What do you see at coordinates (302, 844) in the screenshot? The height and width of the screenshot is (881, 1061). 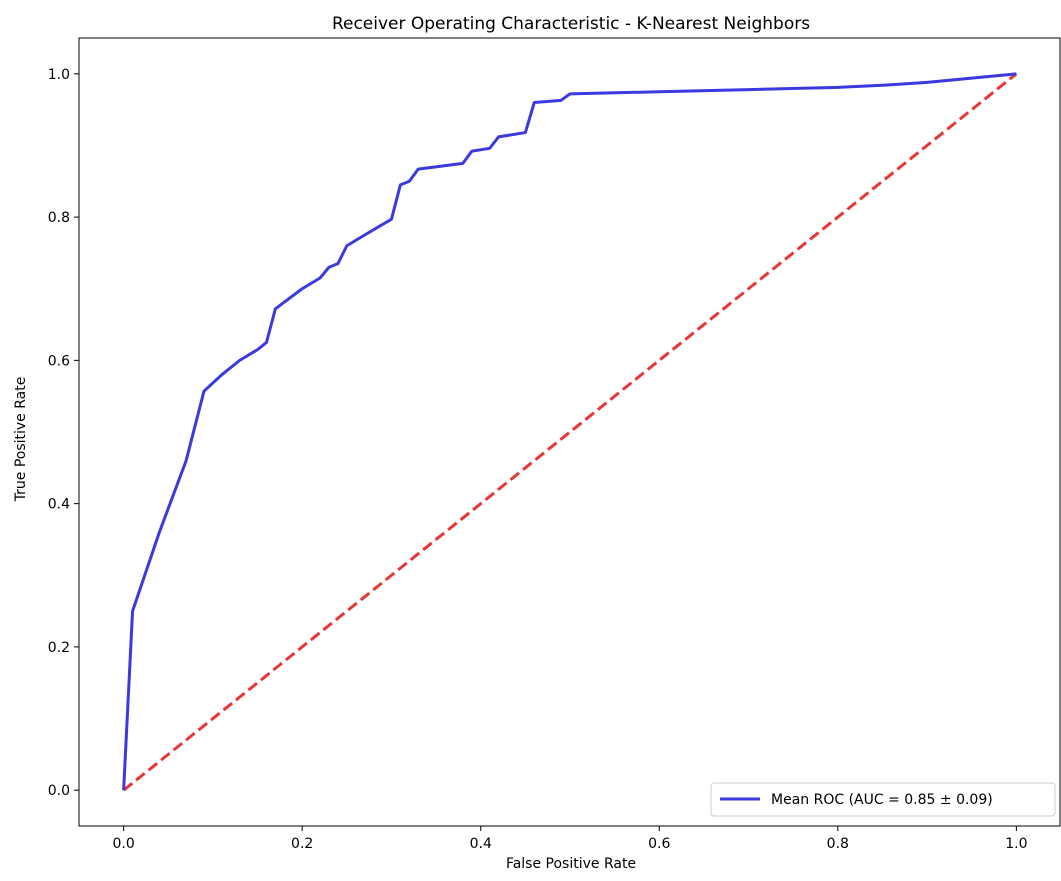 I see `x-tick-label: 0.2` at bounding box center [302, 844].